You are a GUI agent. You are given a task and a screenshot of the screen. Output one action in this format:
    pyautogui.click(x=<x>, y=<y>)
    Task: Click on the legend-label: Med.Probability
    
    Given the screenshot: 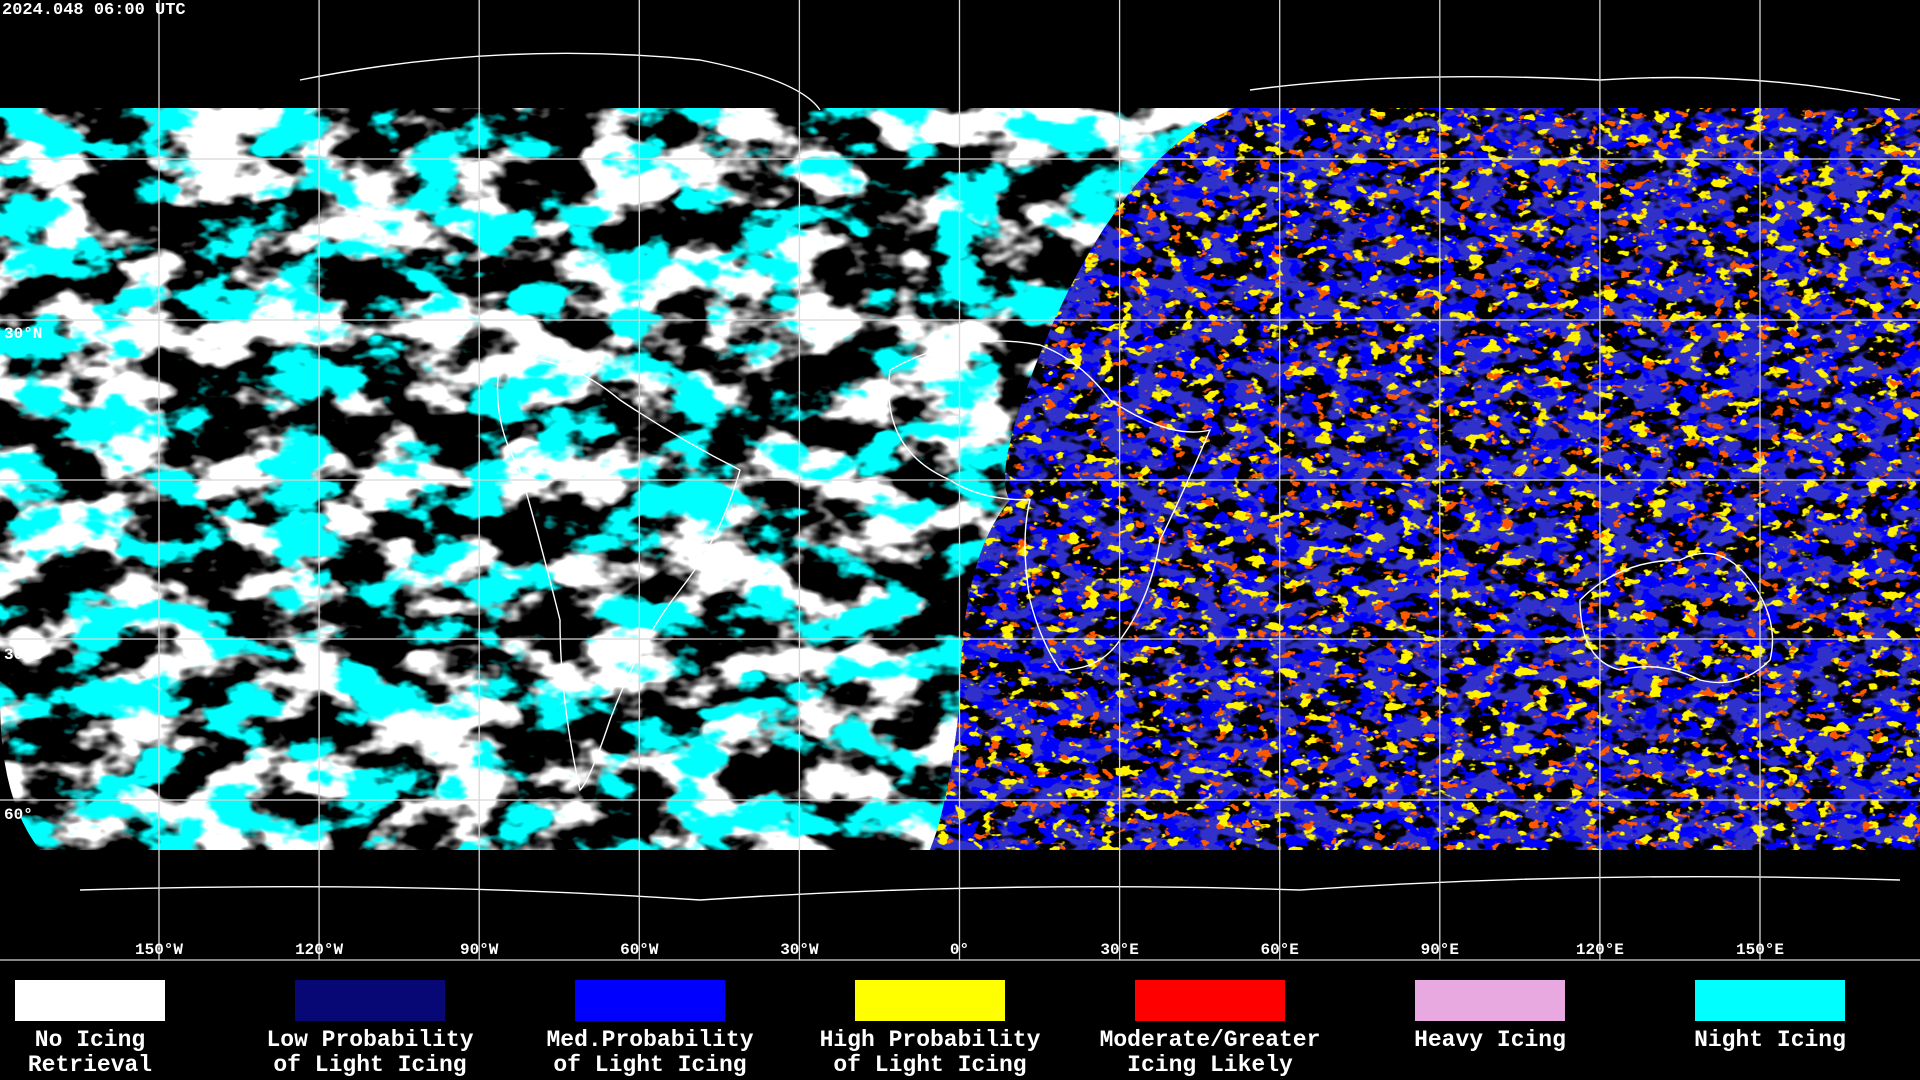 What is the action you would take?
    pyautogui.click(x=649, y=1040)
    